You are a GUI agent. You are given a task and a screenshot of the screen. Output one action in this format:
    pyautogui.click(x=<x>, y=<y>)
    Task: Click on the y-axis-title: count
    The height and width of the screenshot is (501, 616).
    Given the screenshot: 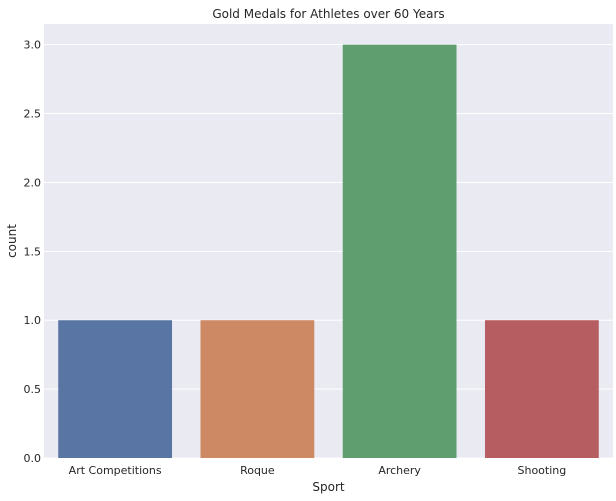 What is the action you would take?
    pyautogui.click(x=12, y=241)
    